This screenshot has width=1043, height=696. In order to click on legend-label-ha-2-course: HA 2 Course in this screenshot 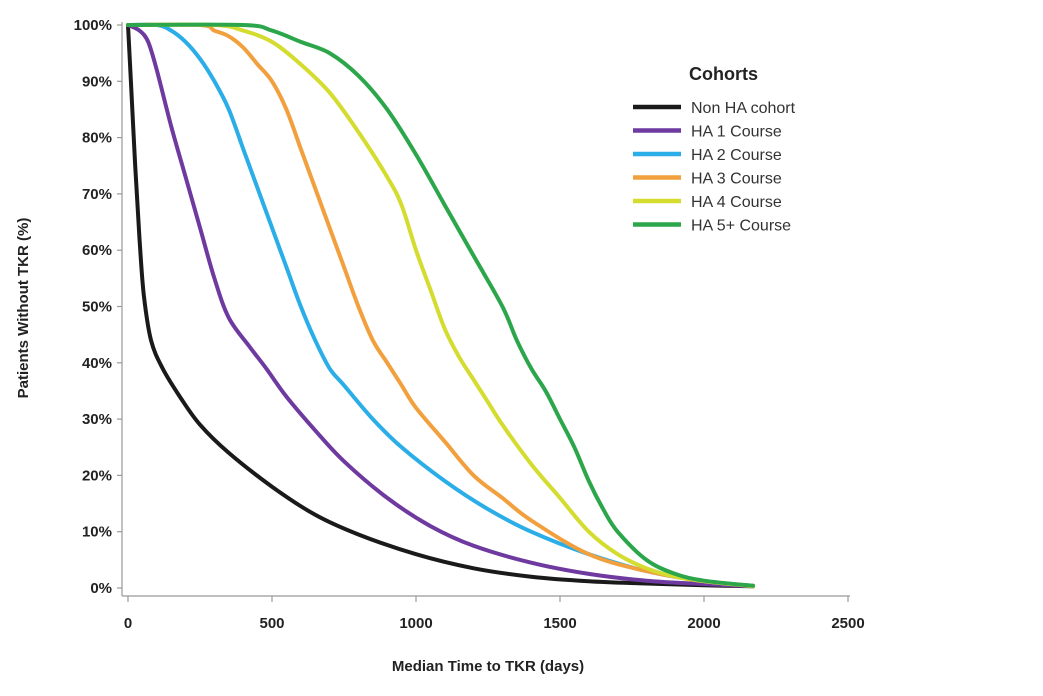, I will do `click(736, 155)`.